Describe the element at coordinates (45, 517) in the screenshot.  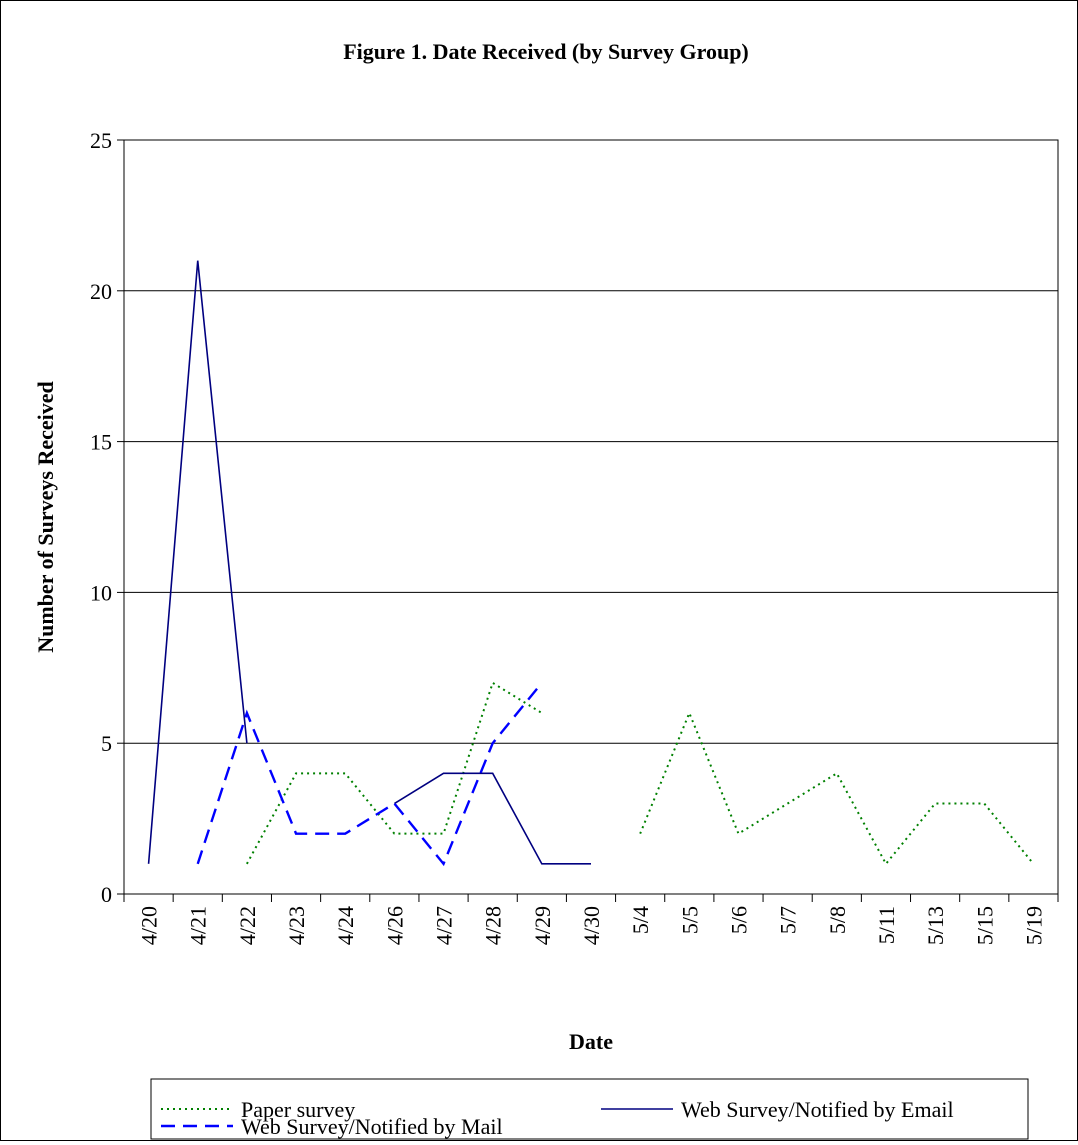
I see `y-axis-title: Number of Surveys Received` at that location.